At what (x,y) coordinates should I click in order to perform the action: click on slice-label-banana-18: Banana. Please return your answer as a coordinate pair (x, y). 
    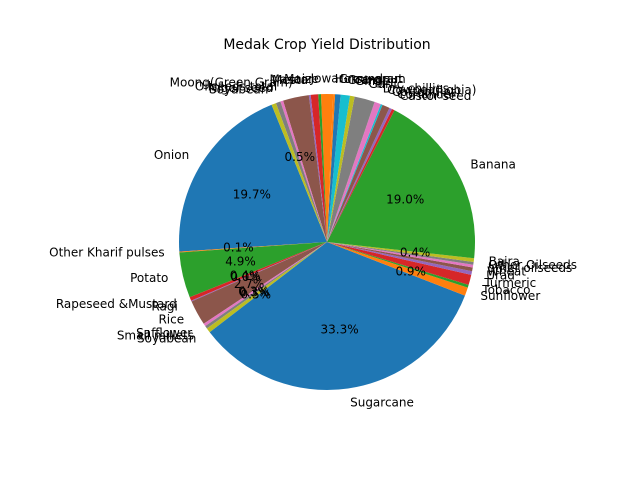
    Looking at the image, I should click on (493, 164).